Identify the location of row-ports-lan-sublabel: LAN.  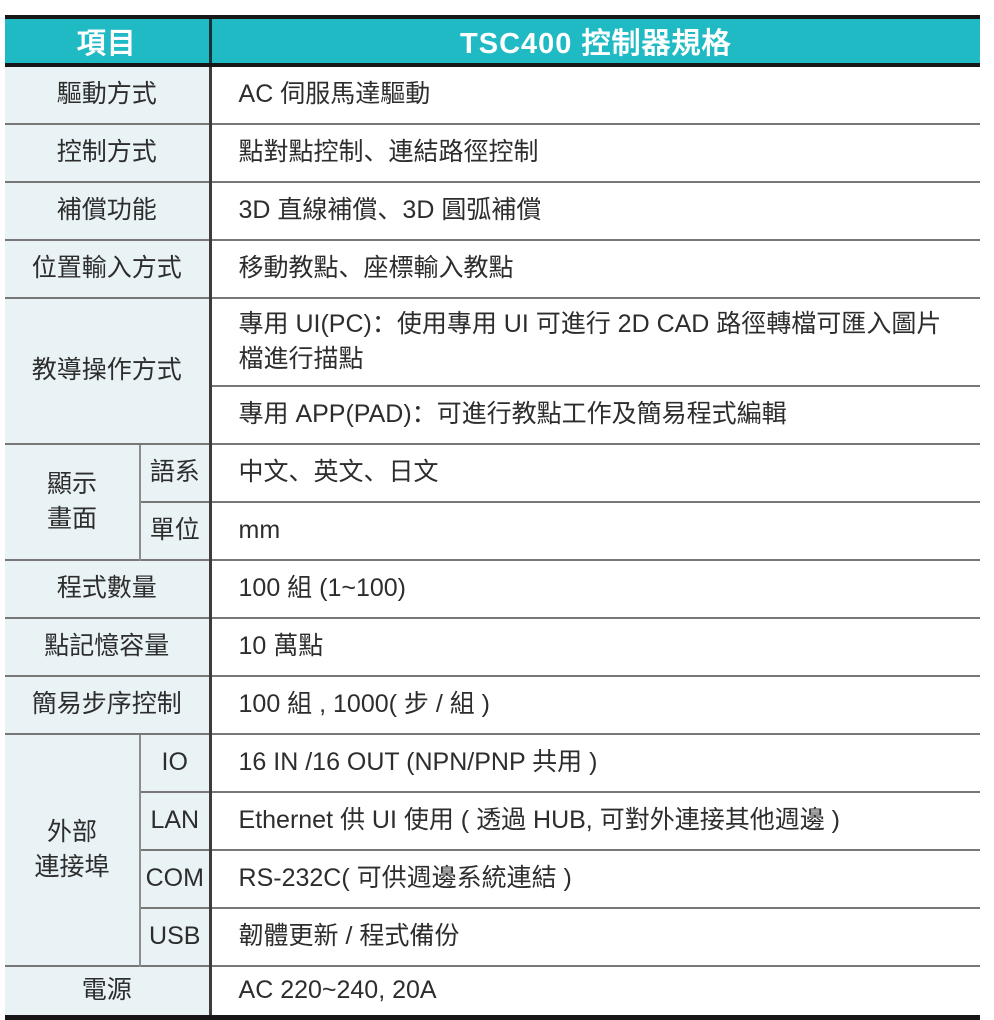
(174, 820).